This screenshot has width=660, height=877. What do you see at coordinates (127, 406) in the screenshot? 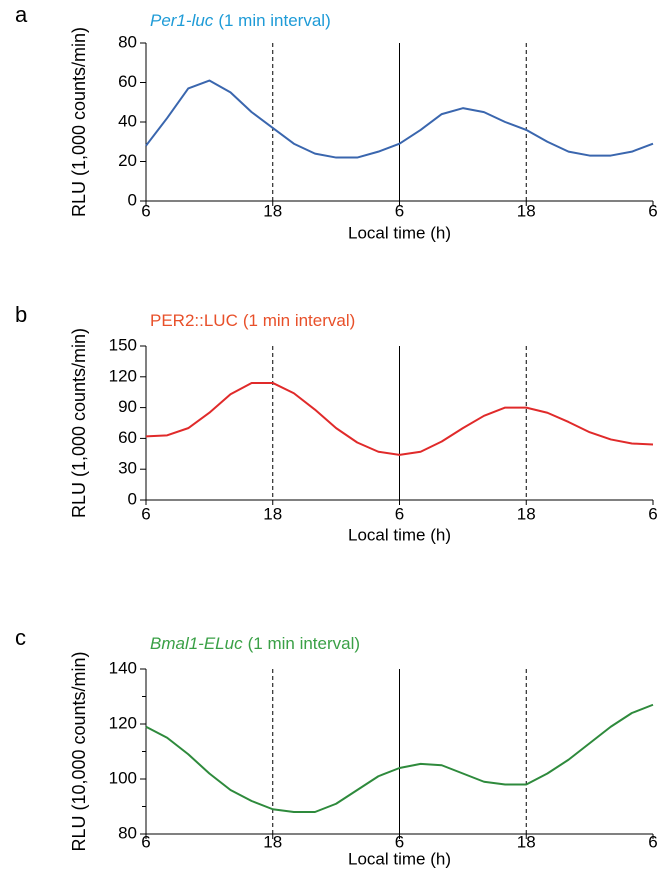
I see `y-tick-label: 90` at bounding box center [127, 406].